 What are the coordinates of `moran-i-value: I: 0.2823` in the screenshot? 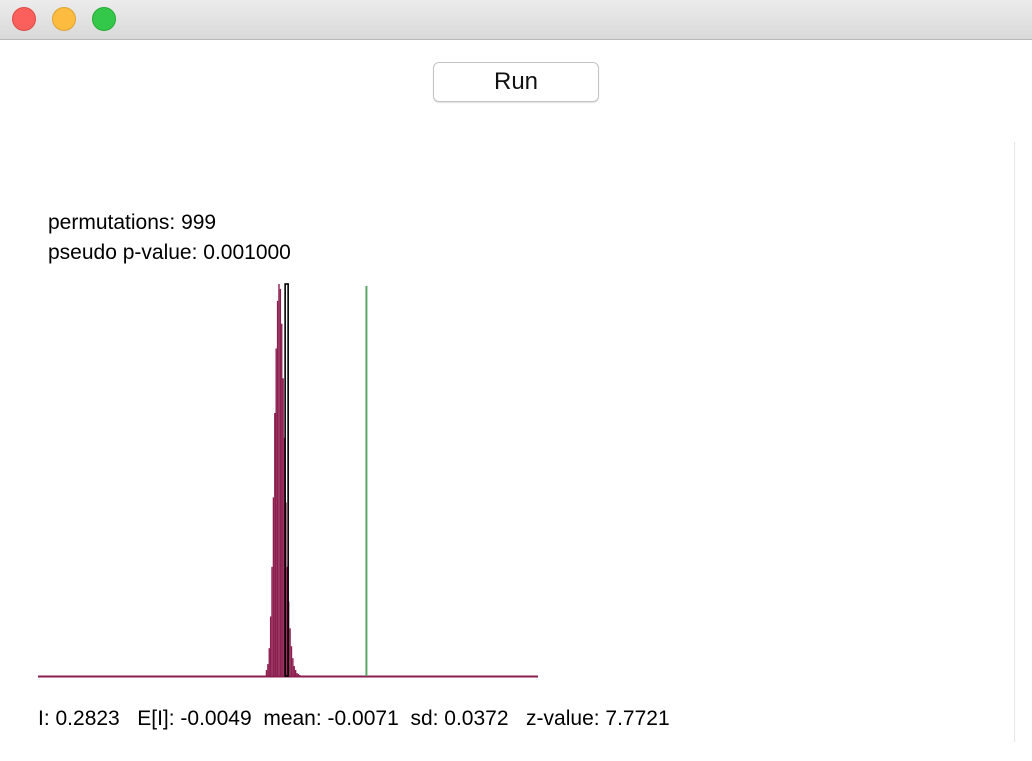 It's located at (79, 718).